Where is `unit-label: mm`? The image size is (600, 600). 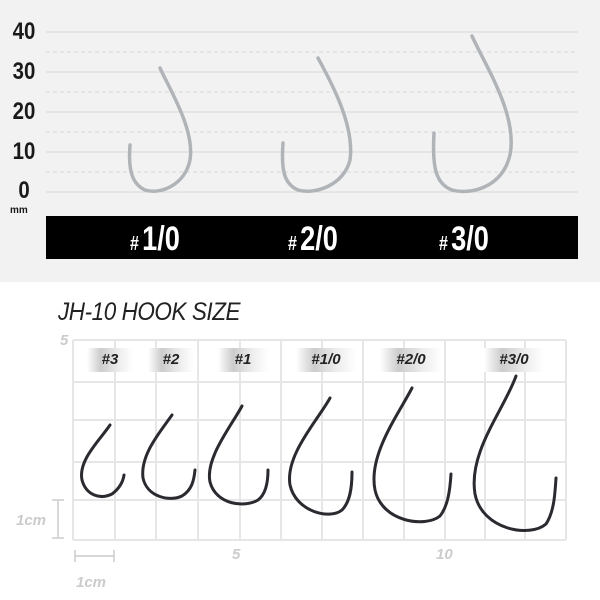 unit-label: mm is located at coordinates (19, 210).